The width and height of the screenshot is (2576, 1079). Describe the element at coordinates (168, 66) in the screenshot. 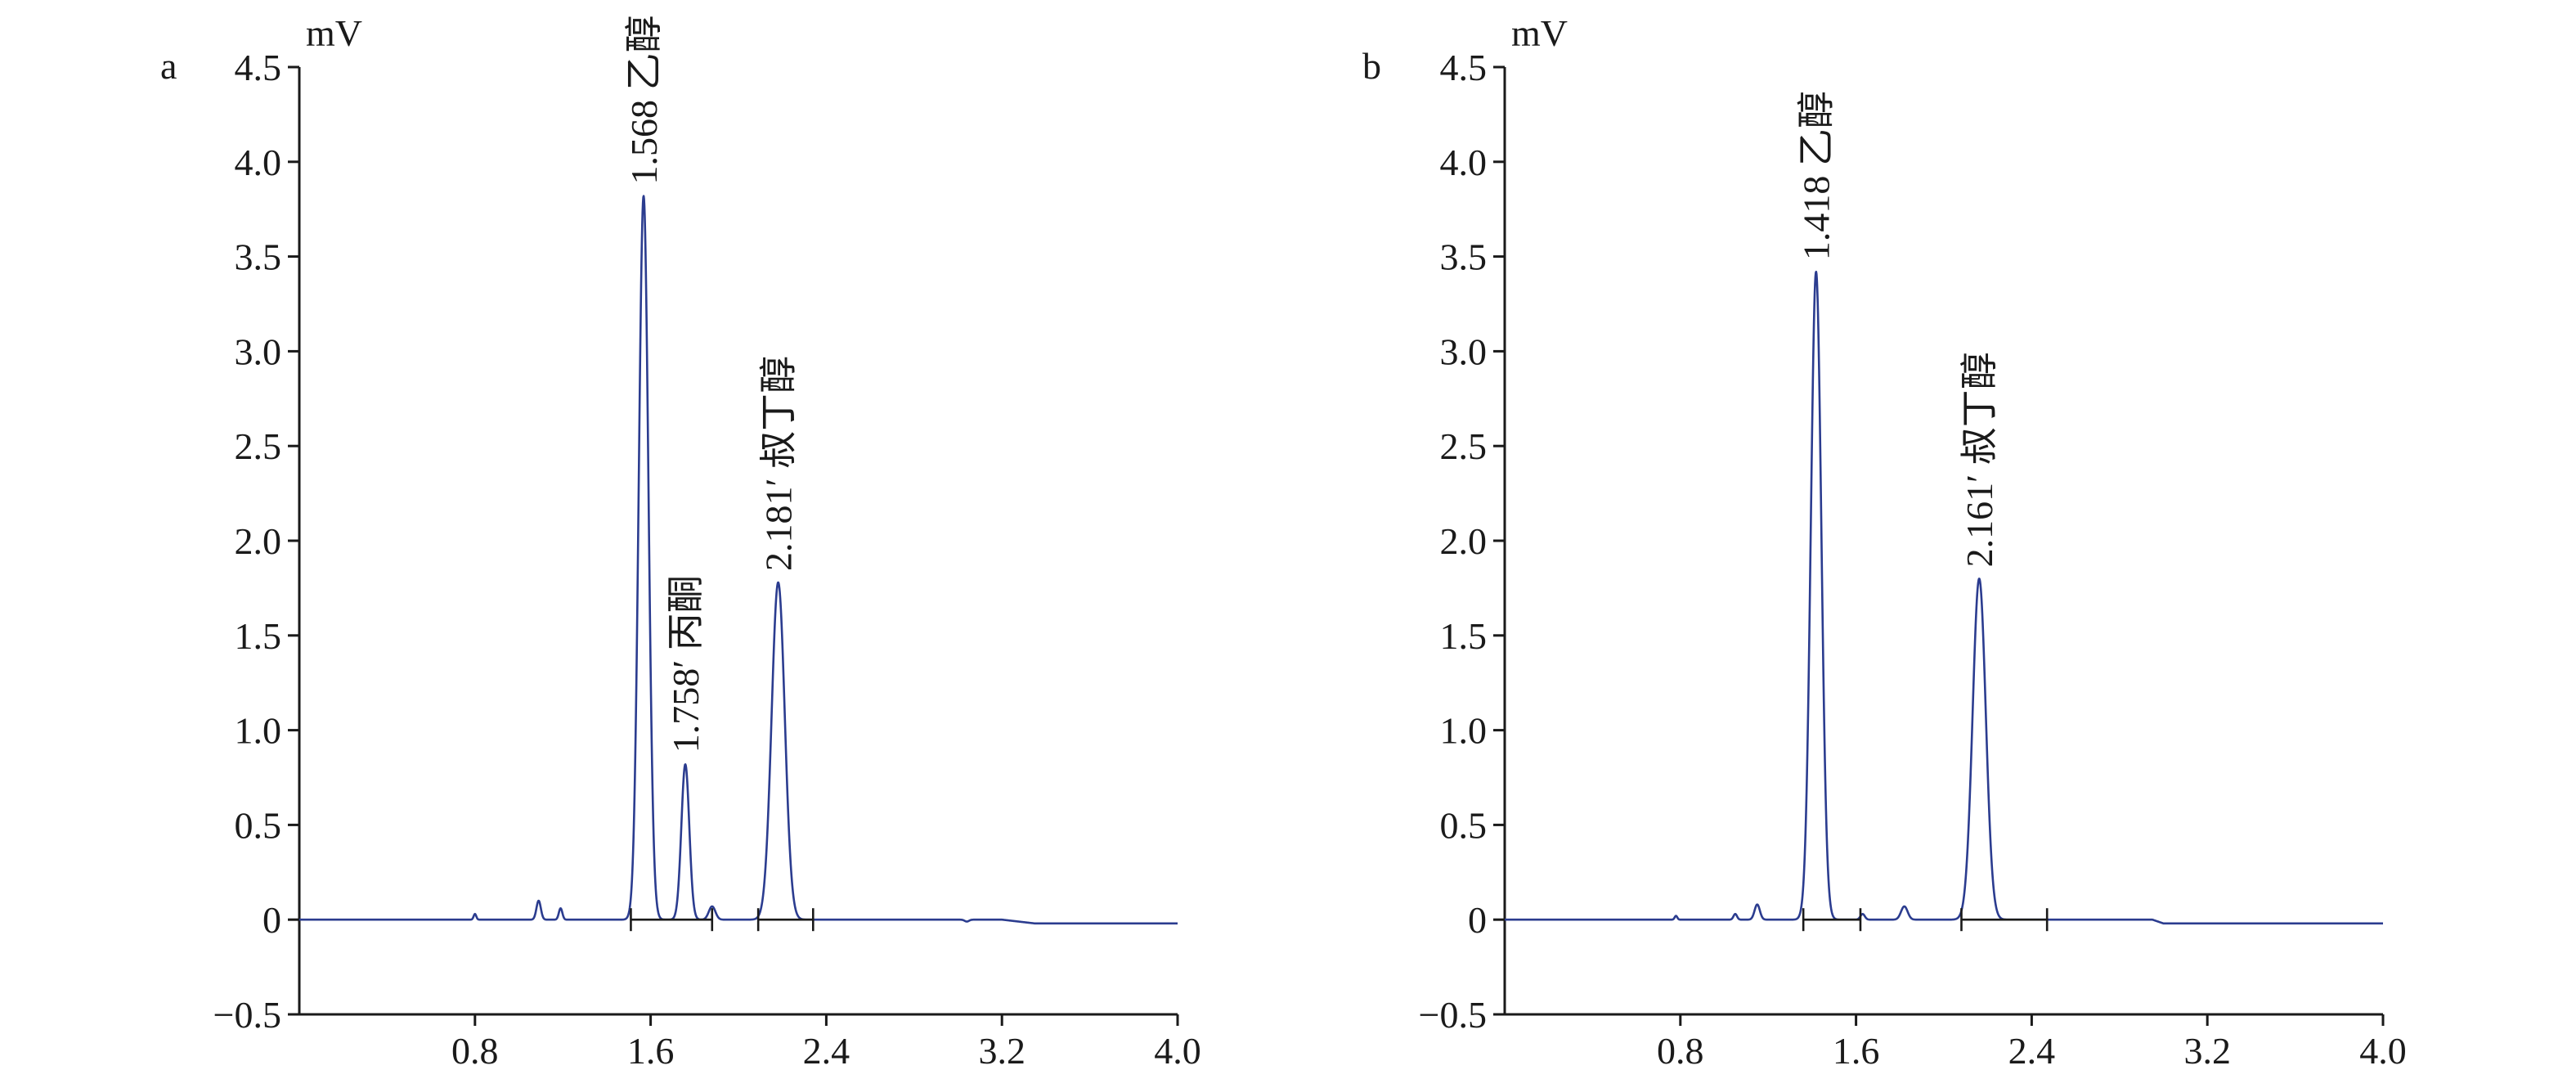

I see `panel-letter: a` at that location.